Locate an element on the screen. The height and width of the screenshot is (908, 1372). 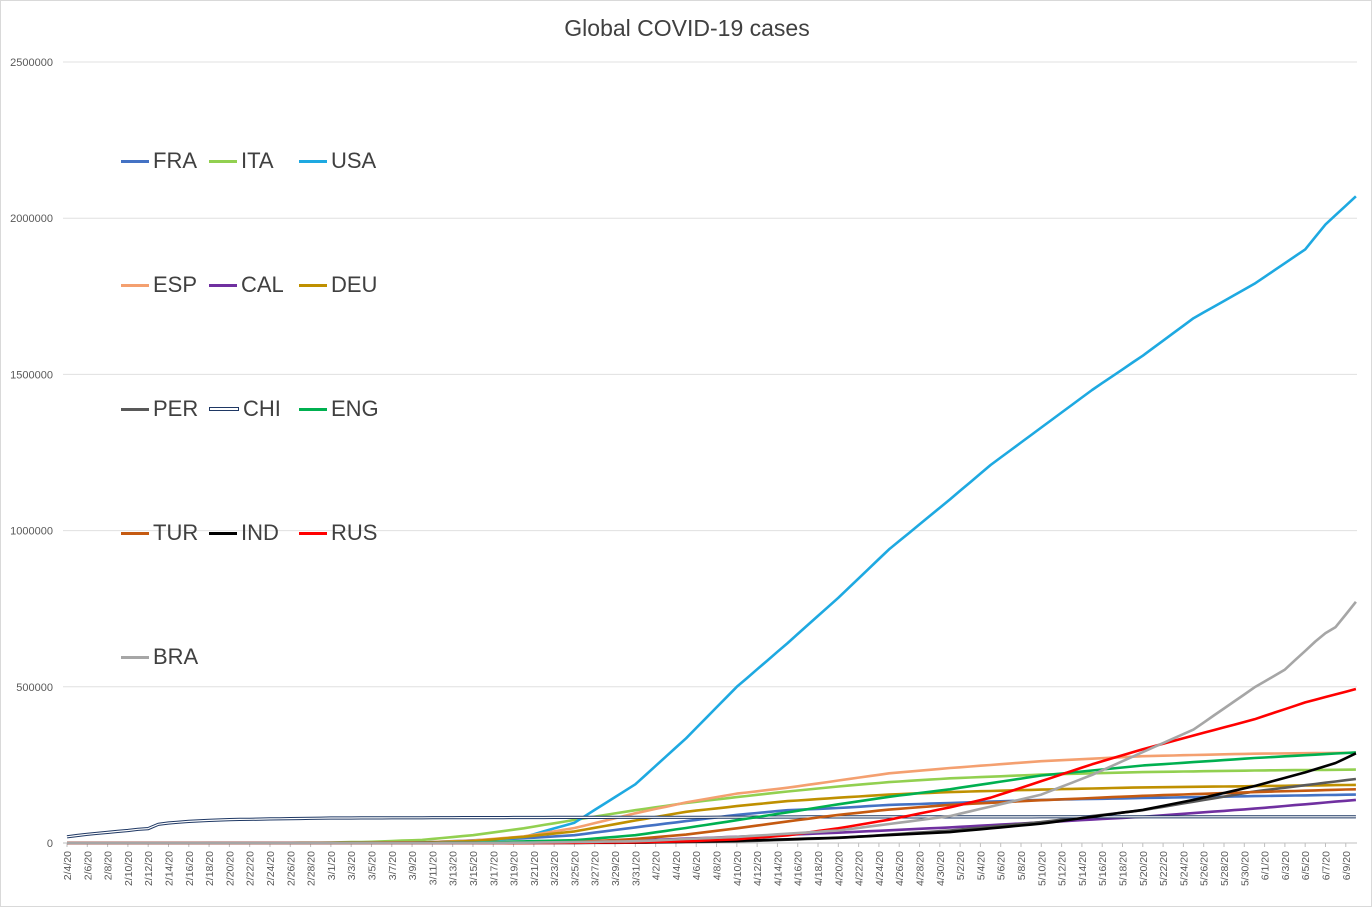
x-tick-label: 3/7/20 is located at coordinates (393, 865).